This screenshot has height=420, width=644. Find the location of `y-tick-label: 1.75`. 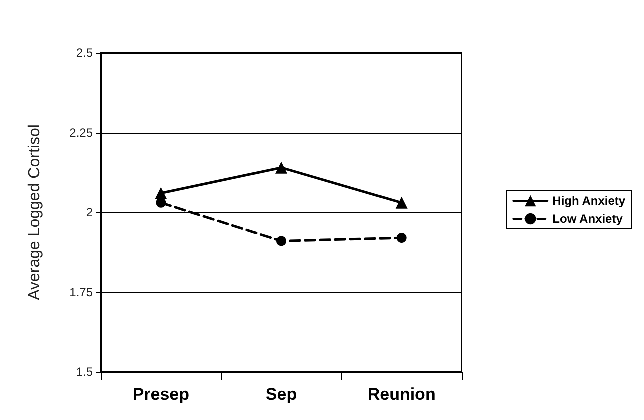

y-tick-label: 1.75 is located at coordinates (82, 292).